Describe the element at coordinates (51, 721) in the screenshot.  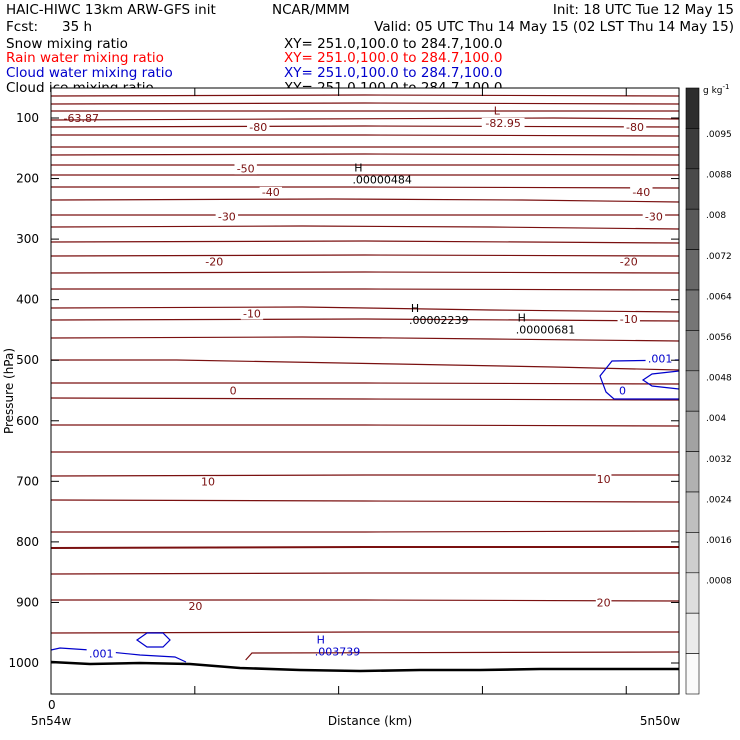
I see `x-start-label: 5n54w` at that location.